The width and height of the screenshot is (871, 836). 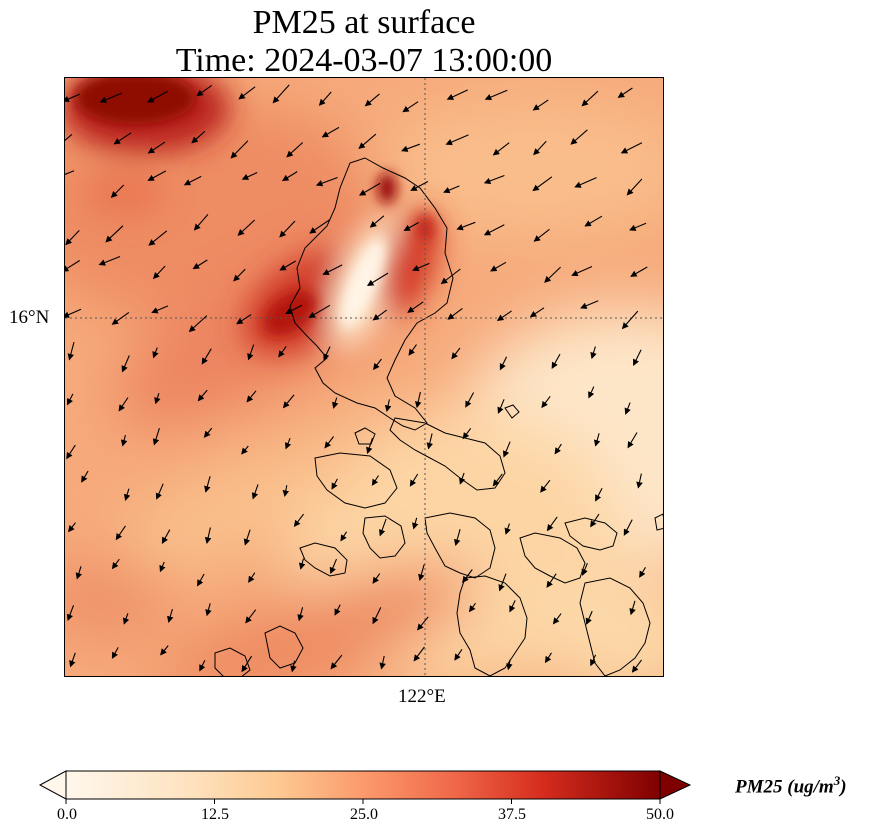 I want to click on colorbar-tick-label: 37.5, so click(x=512, y=814).